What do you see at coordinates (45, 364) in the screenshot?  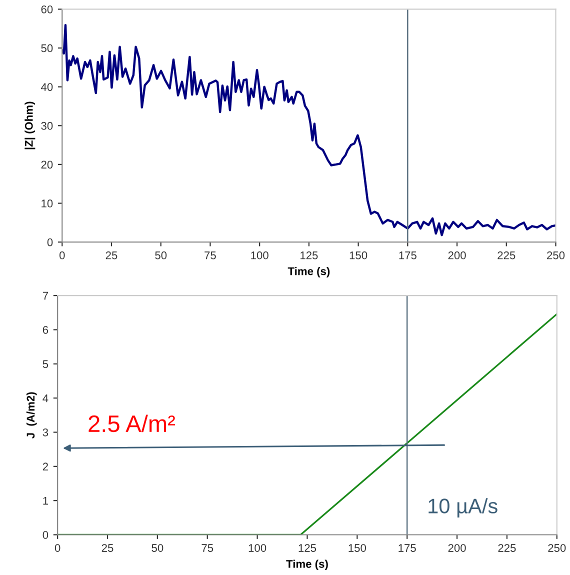 I see `y-tick-label: 5` at bounding box center [45, 364].